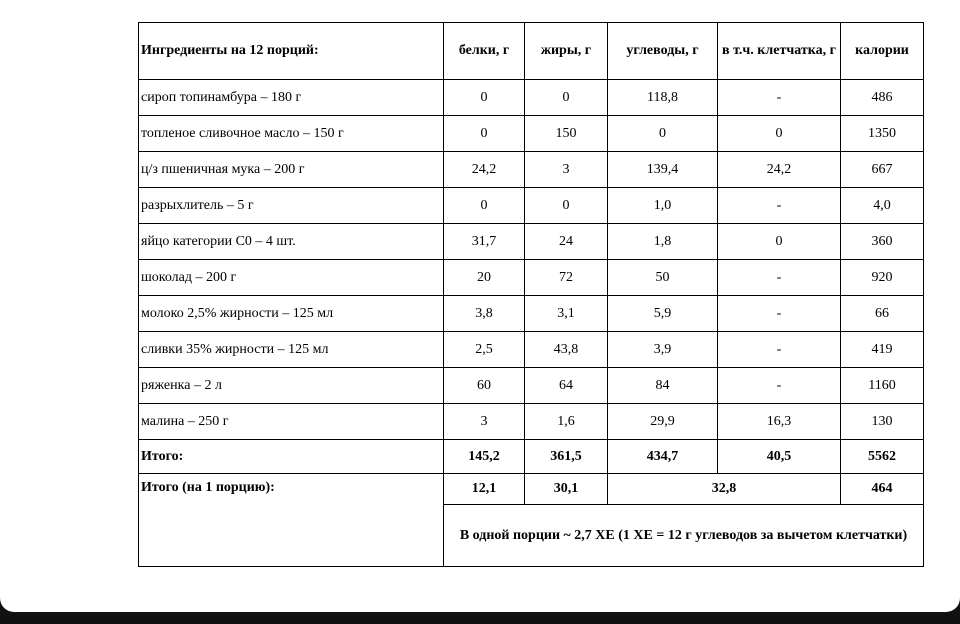 The width and height of the screenshot is (960, 624). Describe the element at coordinates (882, 456) in the screenshot. I see `total-cell: 5562` at that location.